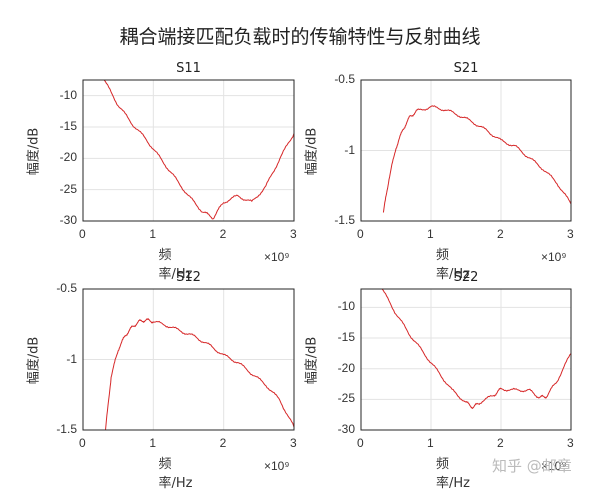  I want to click on subplot-title: S22, so click(466, 277).